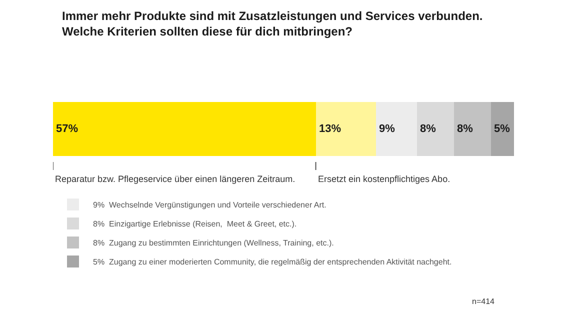  I want to click on legend-label: 8% Zugang zu bestimmten Einrichtungen (Wellness, Training, etc.)., so click(213, 243).